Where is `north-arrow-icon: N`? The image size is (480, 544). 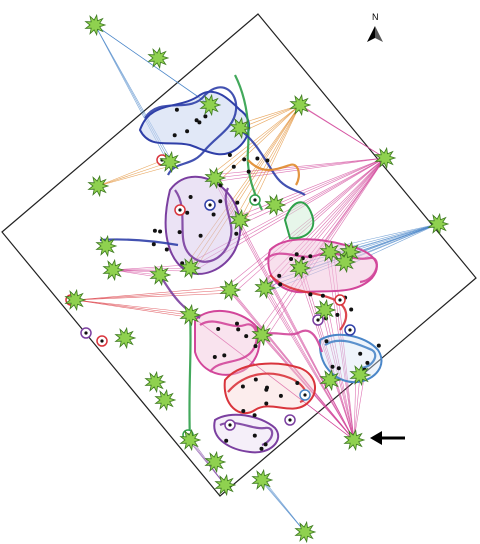
north-arrow-icon: N is located at coordinates (375, 27).